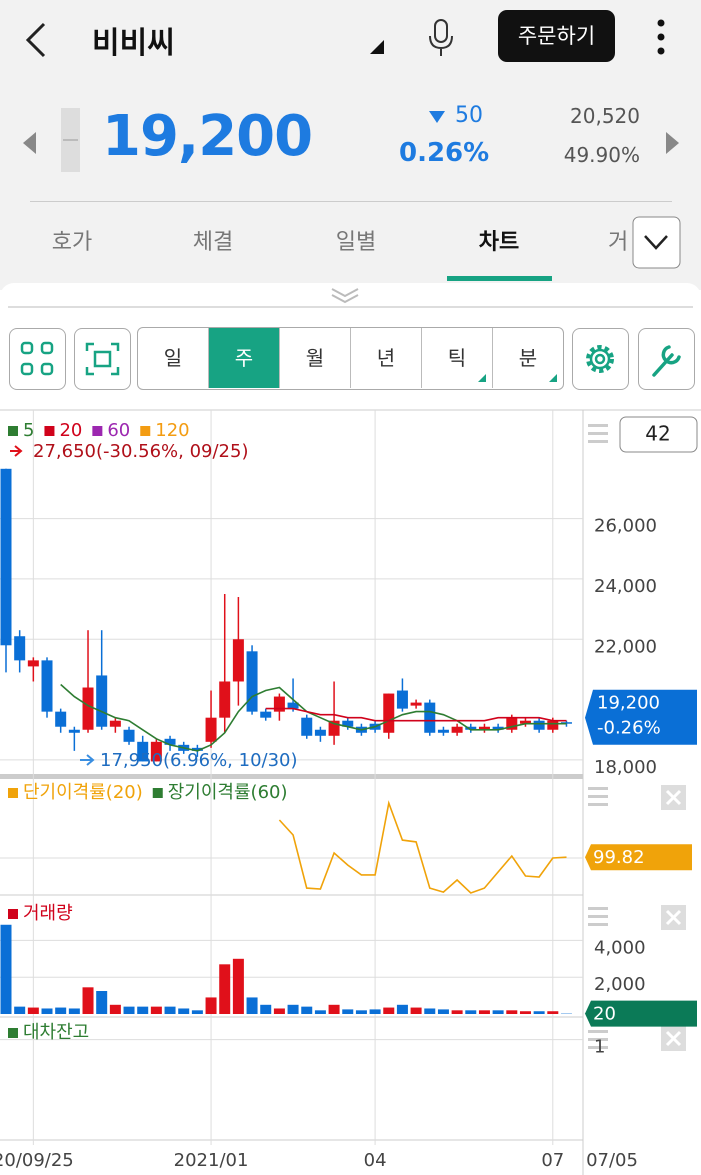 The width and height of the screenshot is (701, 1175). I want to click on legend-label: 60, so click(118, 430).